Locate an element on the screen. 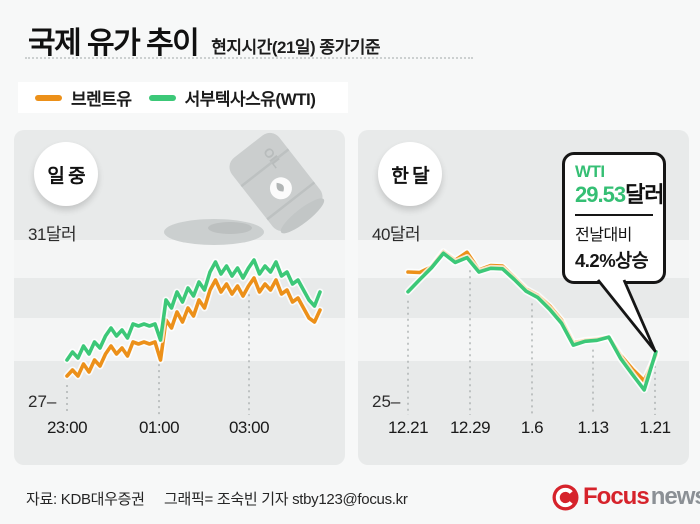 Image resolution: width=700 pixels, height=524 pixels. footer-source: 자료: KDB대우증권 is located at coordinates (85, 499).